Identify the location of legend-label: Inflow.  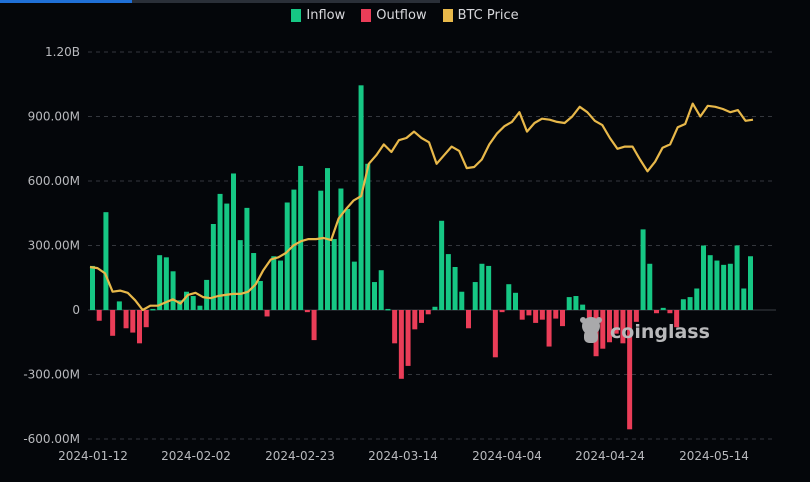
(326, 15).